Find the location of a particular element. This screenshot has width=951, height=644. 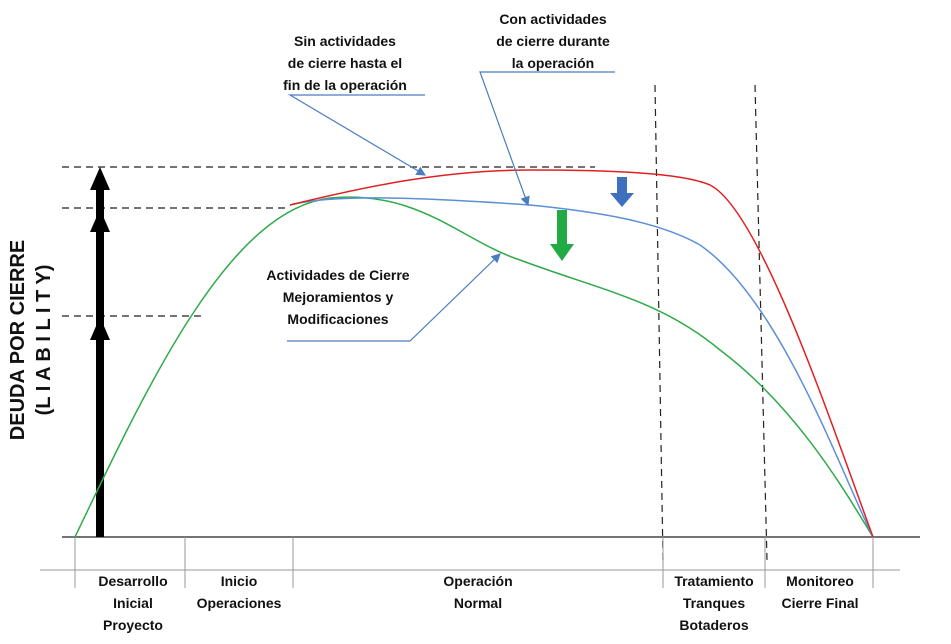

phase-label: Monitoreo is located at coordinates (820, 581).